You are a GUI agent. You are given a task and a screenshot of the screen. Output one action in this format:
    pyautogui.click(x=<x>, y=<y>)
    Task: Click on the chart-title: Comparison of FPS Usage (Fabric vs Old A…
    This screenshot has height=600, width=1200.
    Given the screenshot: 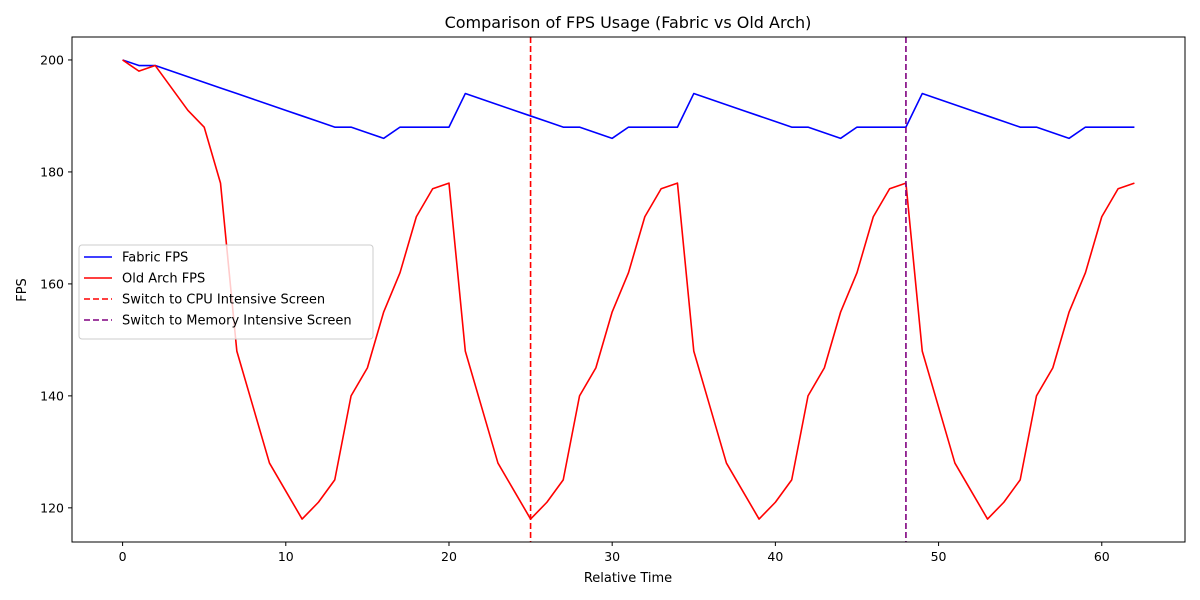 What is the action you would take?
    pyautogui.click(x=628, y=22)
    